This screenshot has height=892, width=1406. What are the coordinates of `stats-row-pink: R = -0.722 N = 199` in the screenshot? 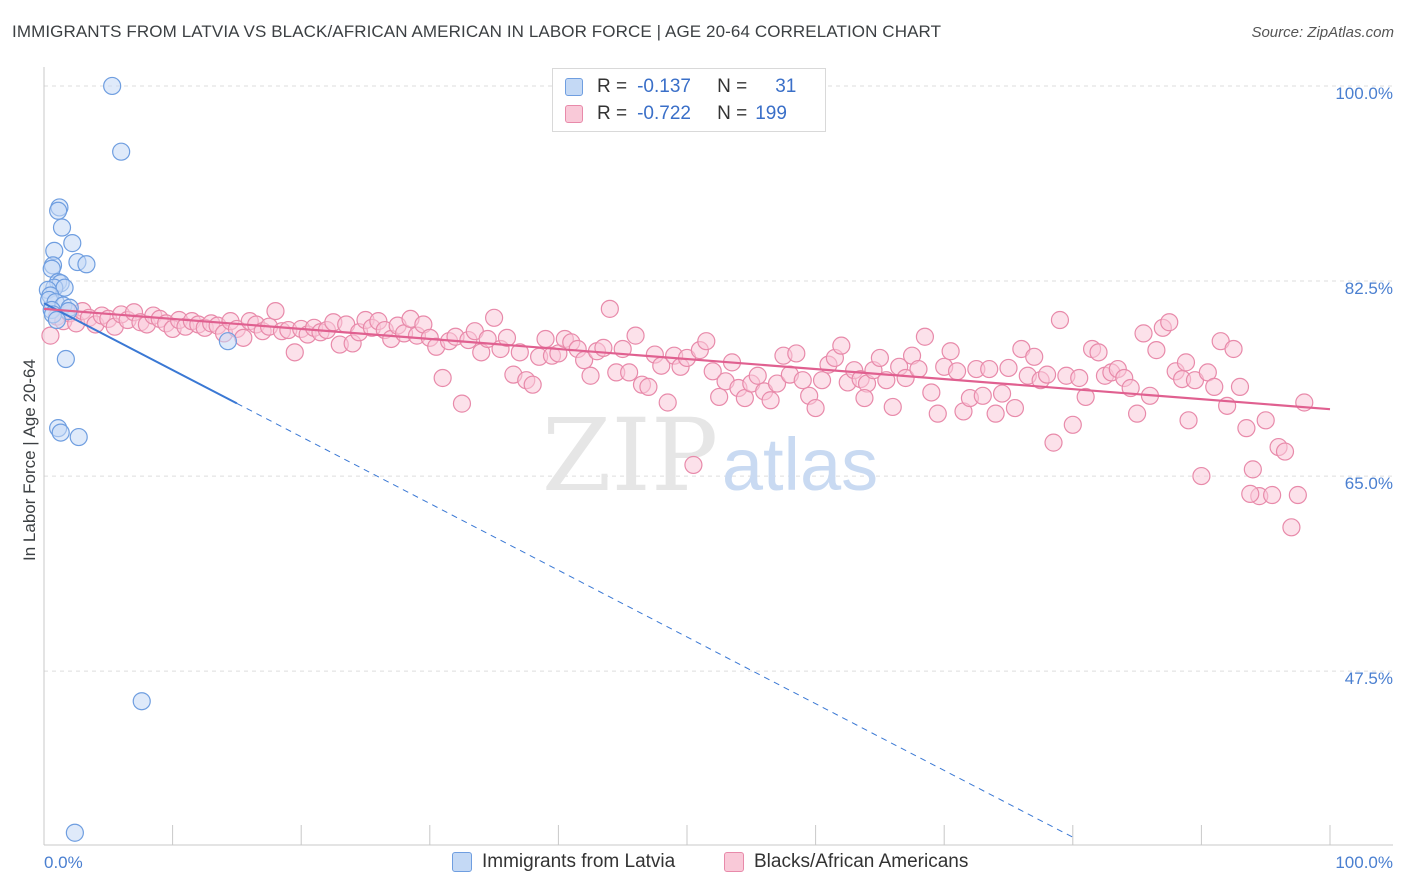 It's located at (676, 114).